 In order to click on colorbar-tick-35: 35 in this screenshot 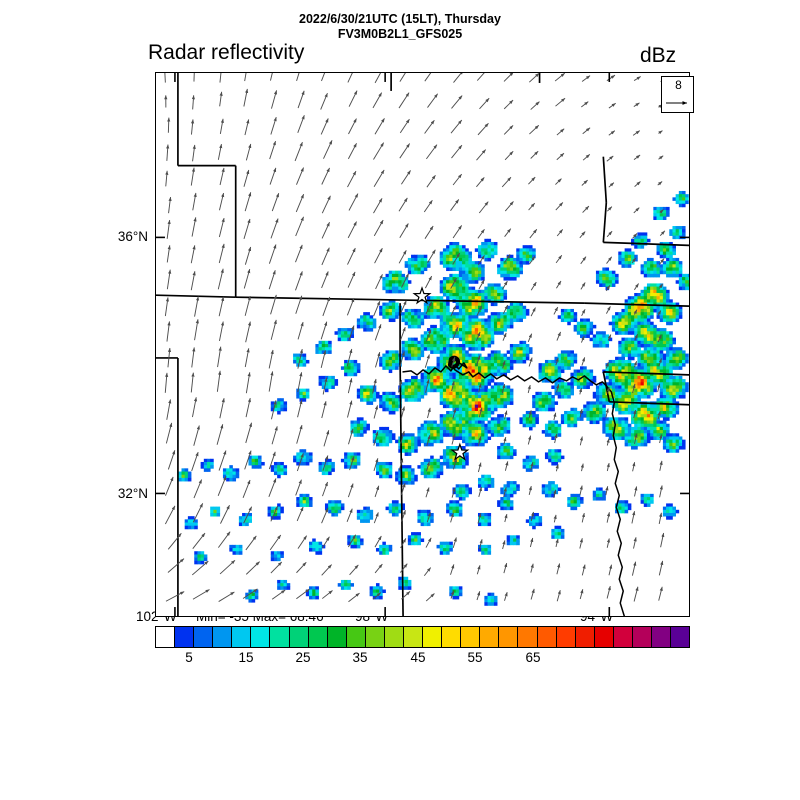, I will do `click(360, 657)`.